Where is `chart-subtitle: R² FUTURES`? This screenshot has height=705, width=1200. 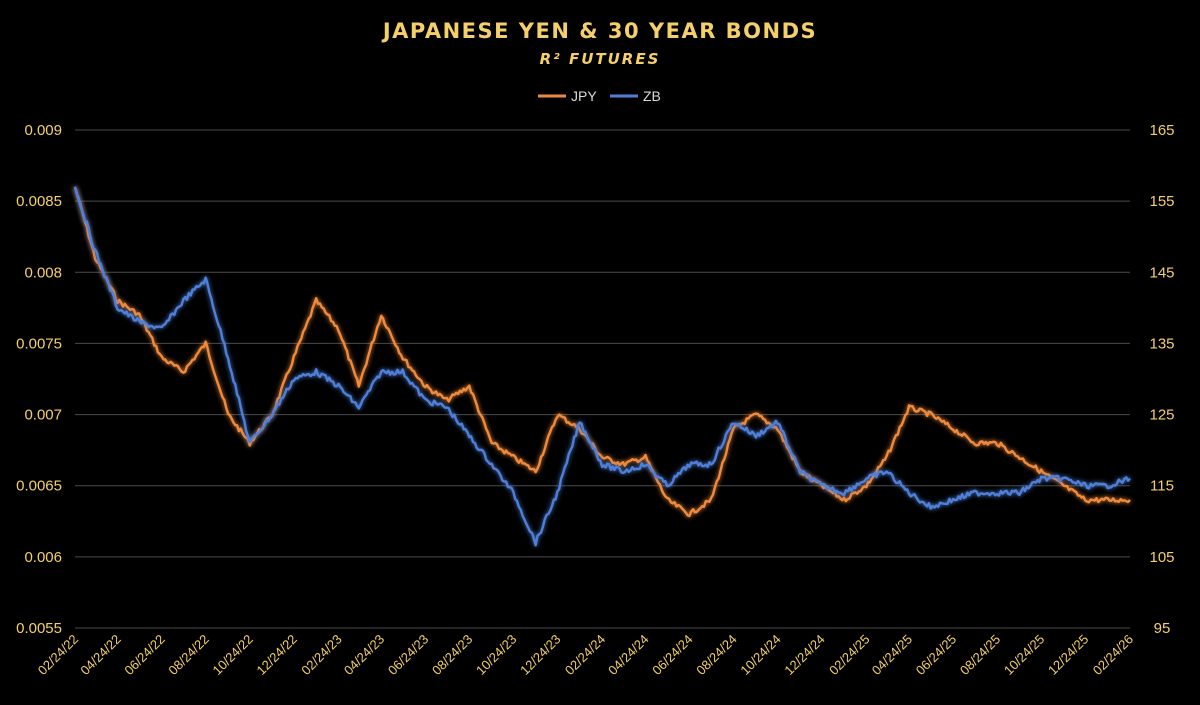 chart-subtitle: R² FUTURES is located at coordinates (600, 59).